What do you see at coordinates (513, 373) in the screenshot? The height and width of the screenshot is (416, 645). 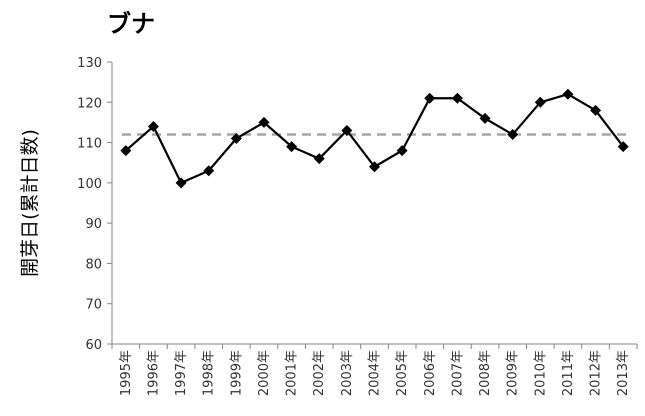 I see `x-tick-label: 2009年` at bounding box center [513, 373].